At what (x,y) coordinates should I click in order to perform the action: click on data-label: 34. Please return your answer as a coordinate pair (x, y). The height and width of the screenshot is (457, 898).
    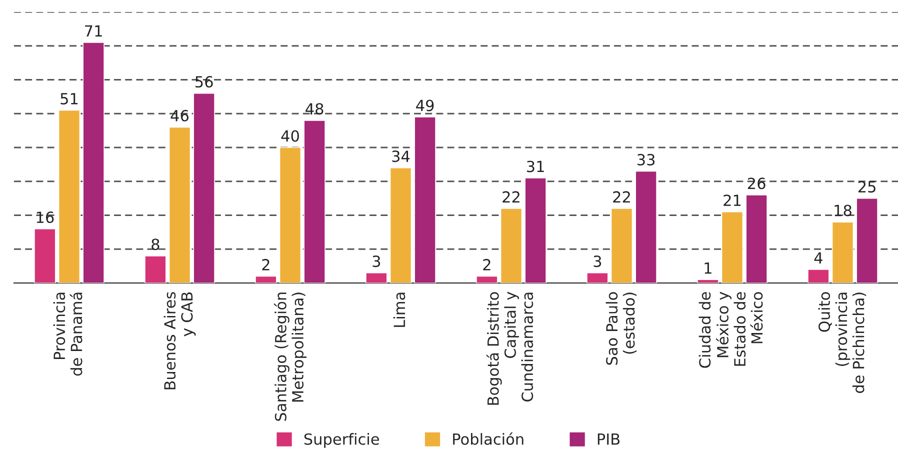
    Looking at the image, I should click on (401, 156).